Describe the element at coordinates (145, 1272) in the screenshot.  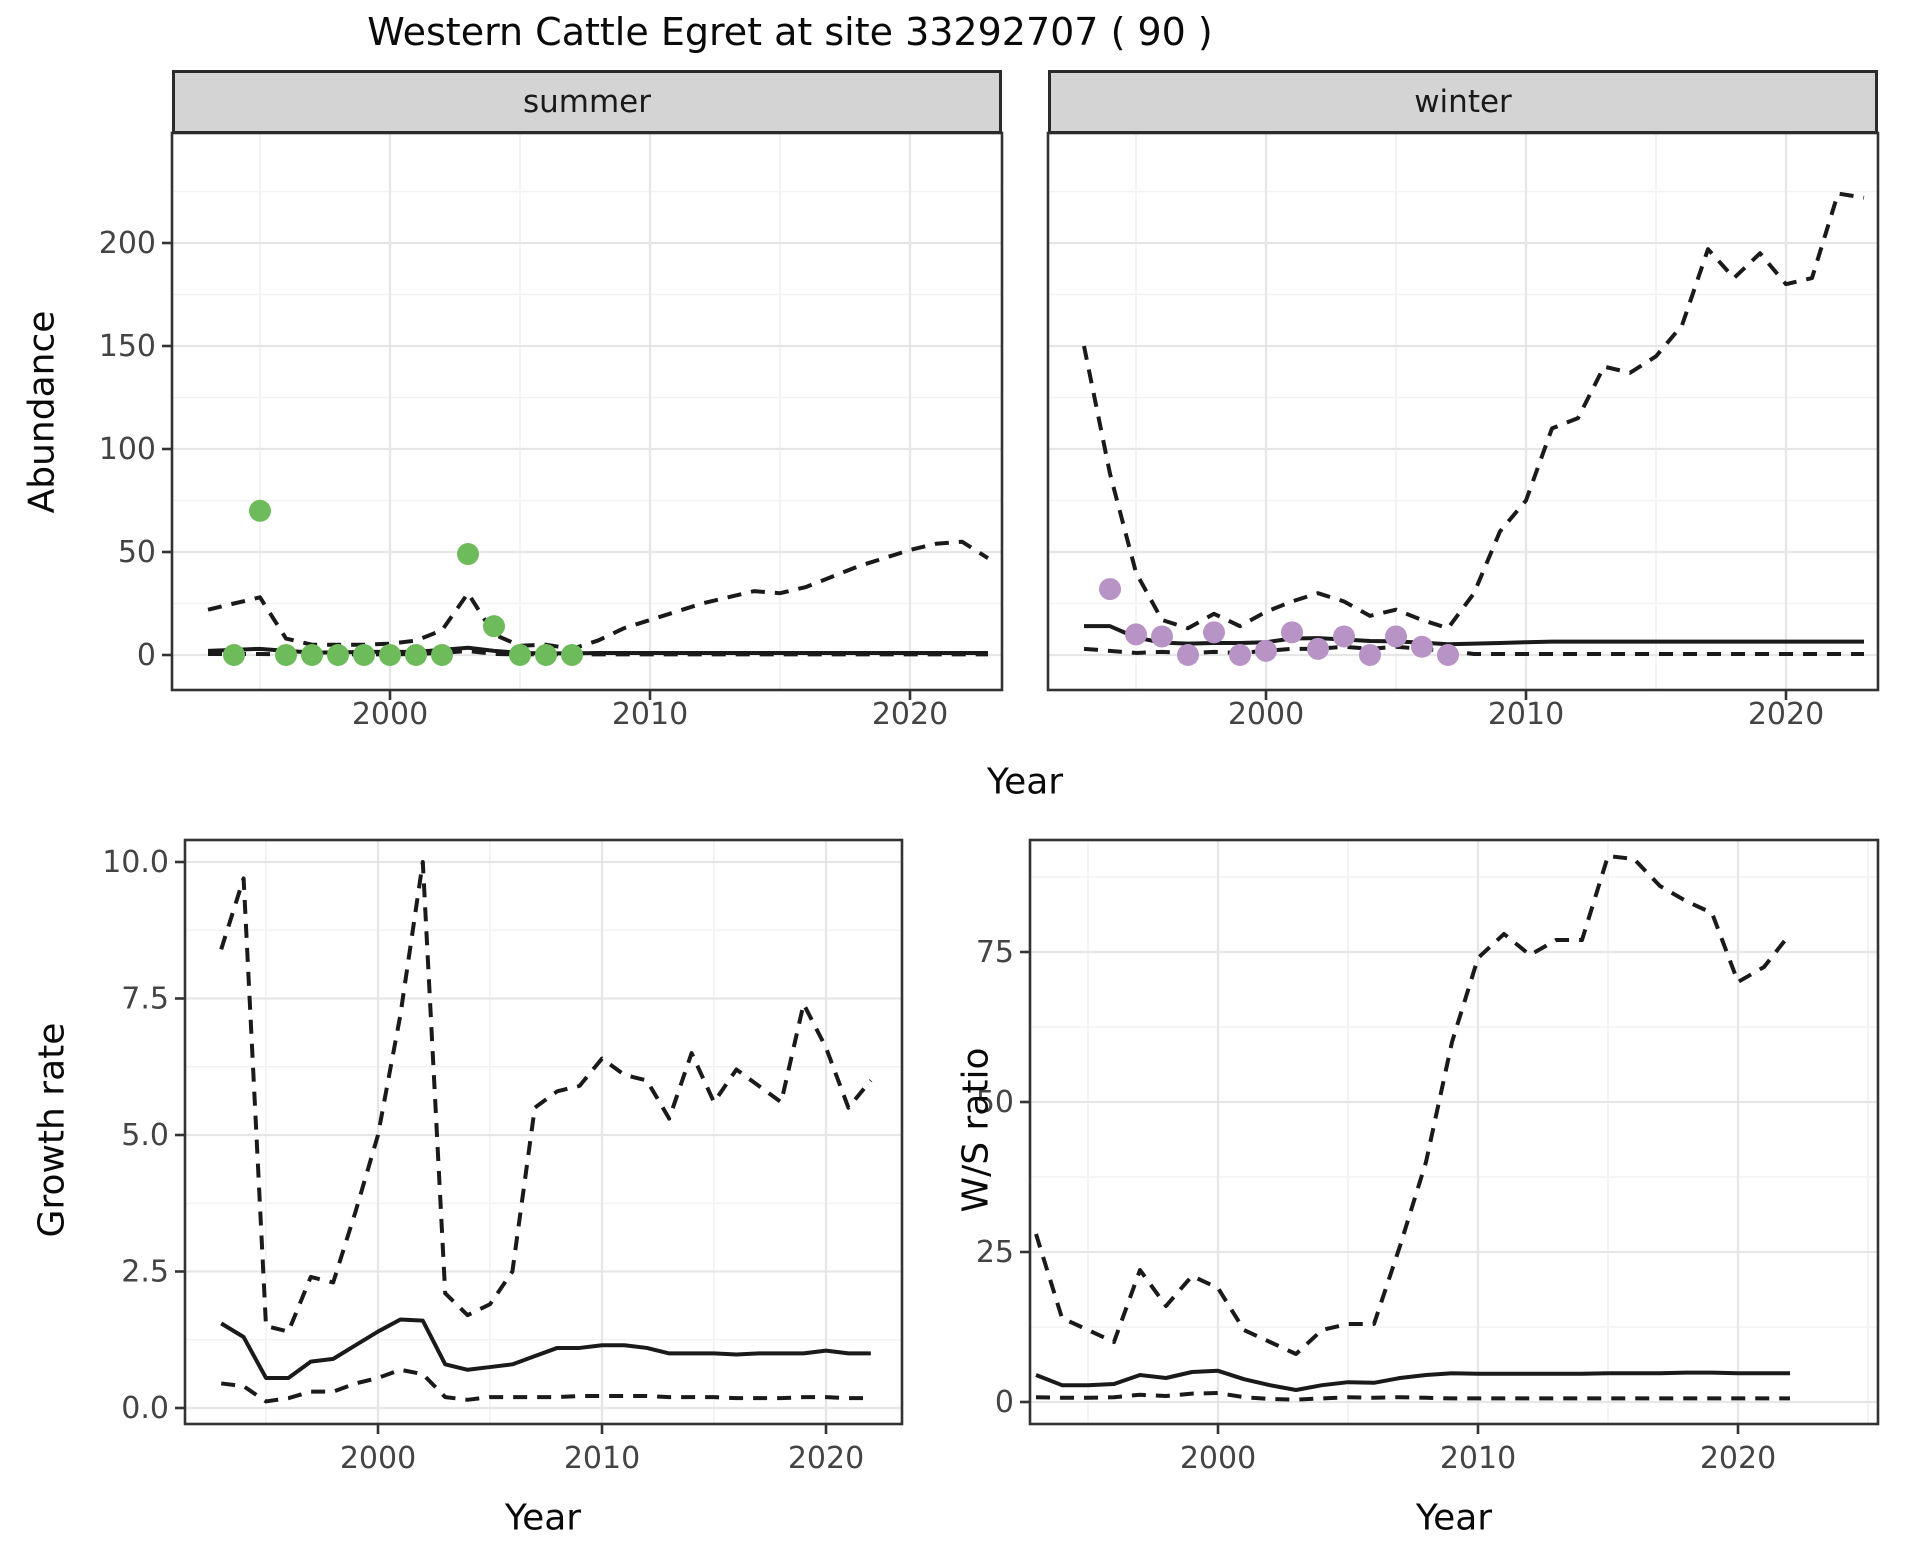
I see `y-tick-label: 2.5` at that location.